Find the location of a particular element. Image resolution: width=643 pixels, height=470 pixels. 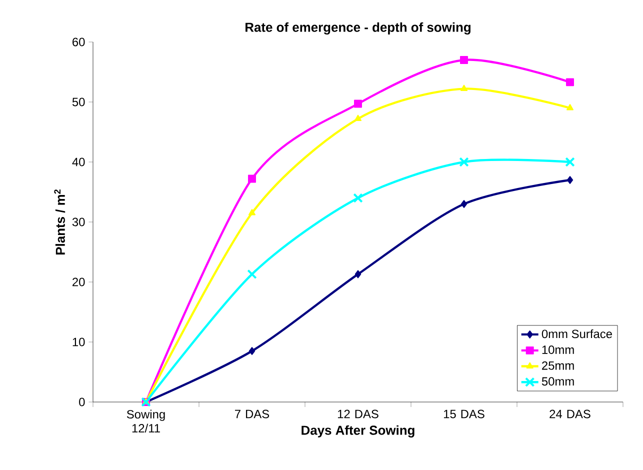

y-axis-title: Plants / m$^{2}$ is located at coordinates (60, 222).